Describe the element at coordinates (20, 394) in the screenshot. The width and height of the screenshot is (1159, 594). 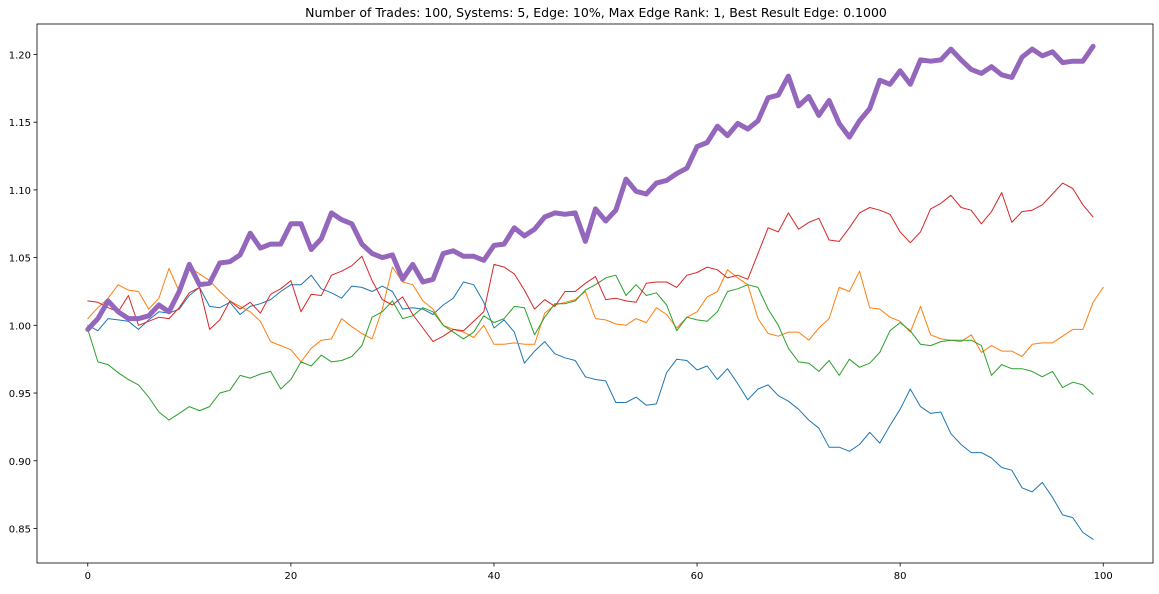
I see `y-tick-label: 0.95` at that location.